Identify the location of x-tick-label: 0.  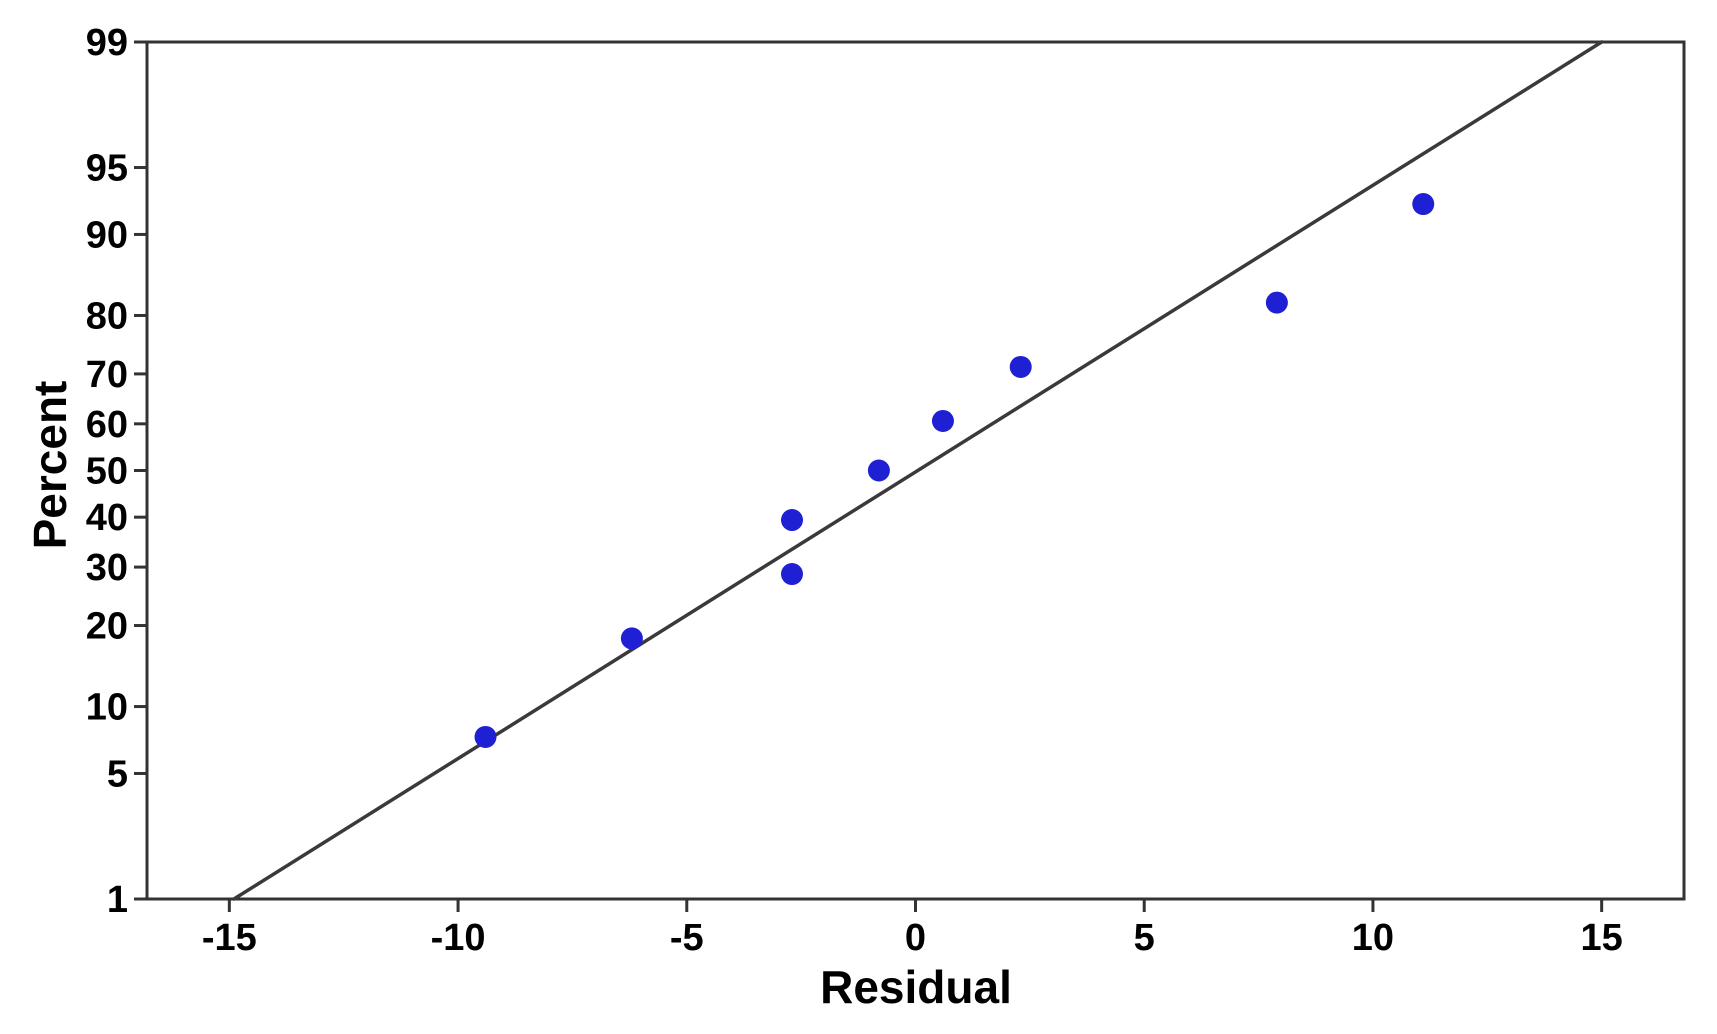
(915, 938).